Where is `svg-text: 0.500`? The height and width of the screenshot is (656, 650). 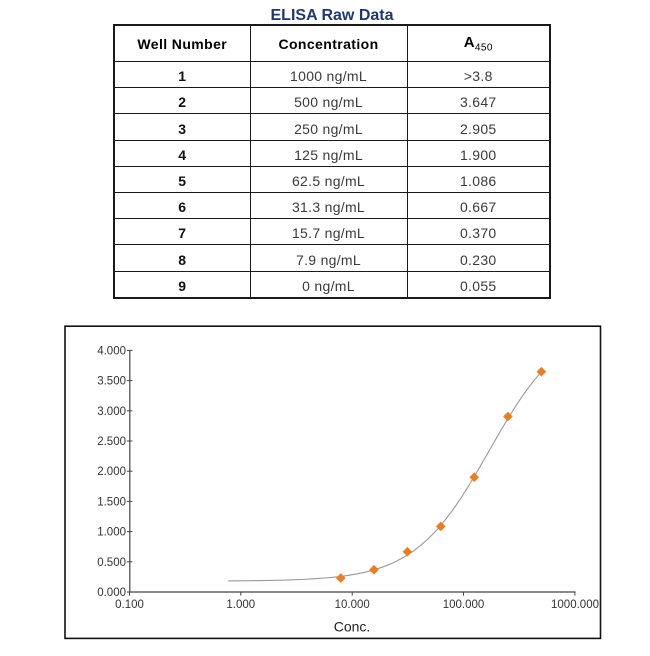
svg-text: 0.500 is located at coordinates (111, 563).